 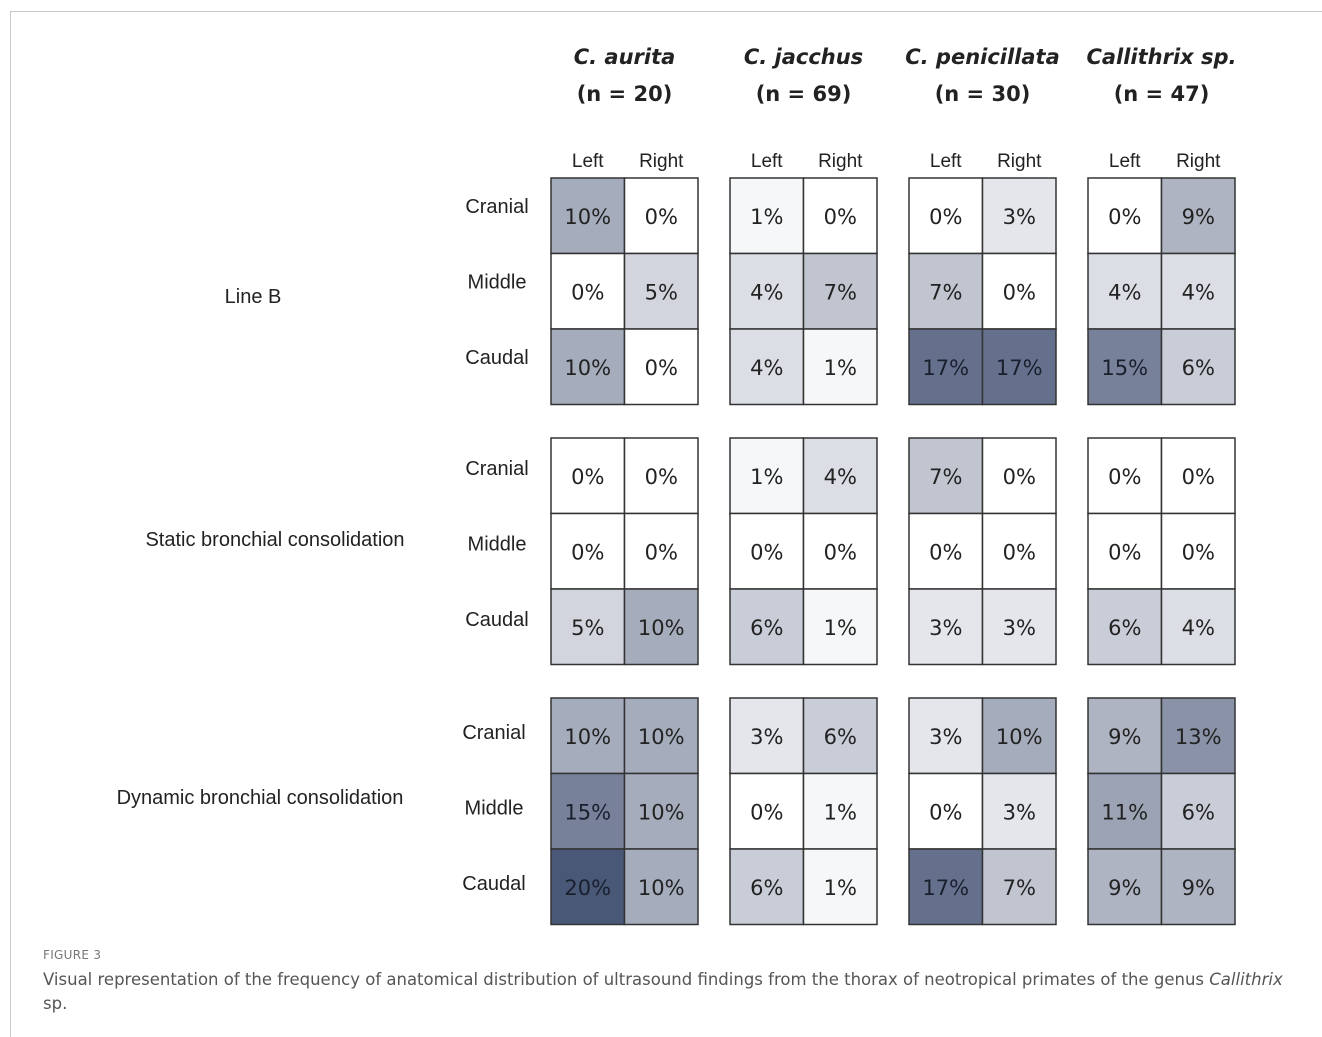 I want to click on cell-value-2-0-2-0: 20%, so click(x=587, y=888).